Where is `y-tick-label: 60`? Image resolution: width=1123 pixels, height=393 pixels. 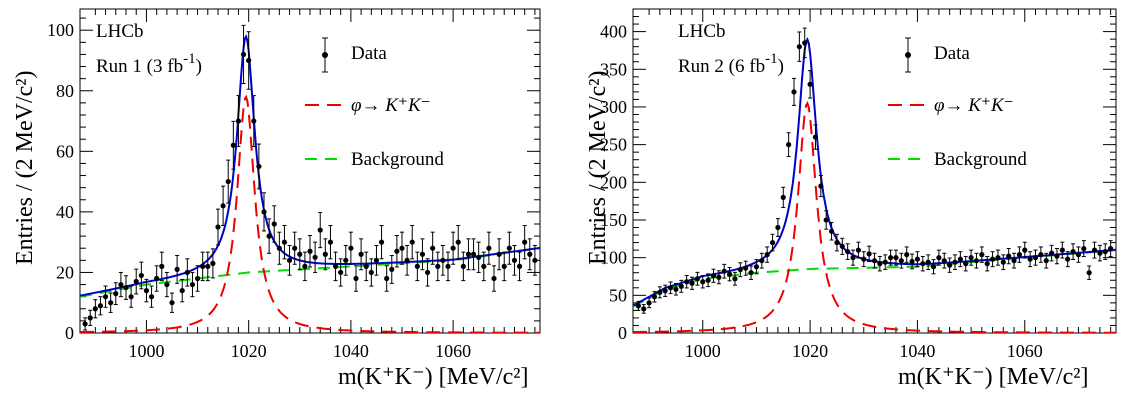
y-tick-label: 60 is located at coordinates (65, 151).